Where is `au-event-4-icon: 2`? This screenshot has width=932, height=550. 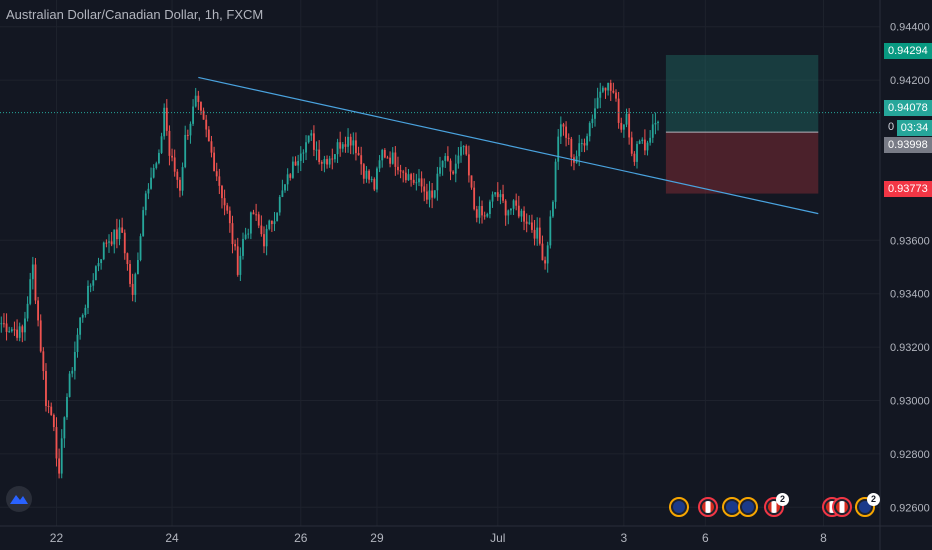 au-event-4-icon: 2 is located at coordinates (867, 505).